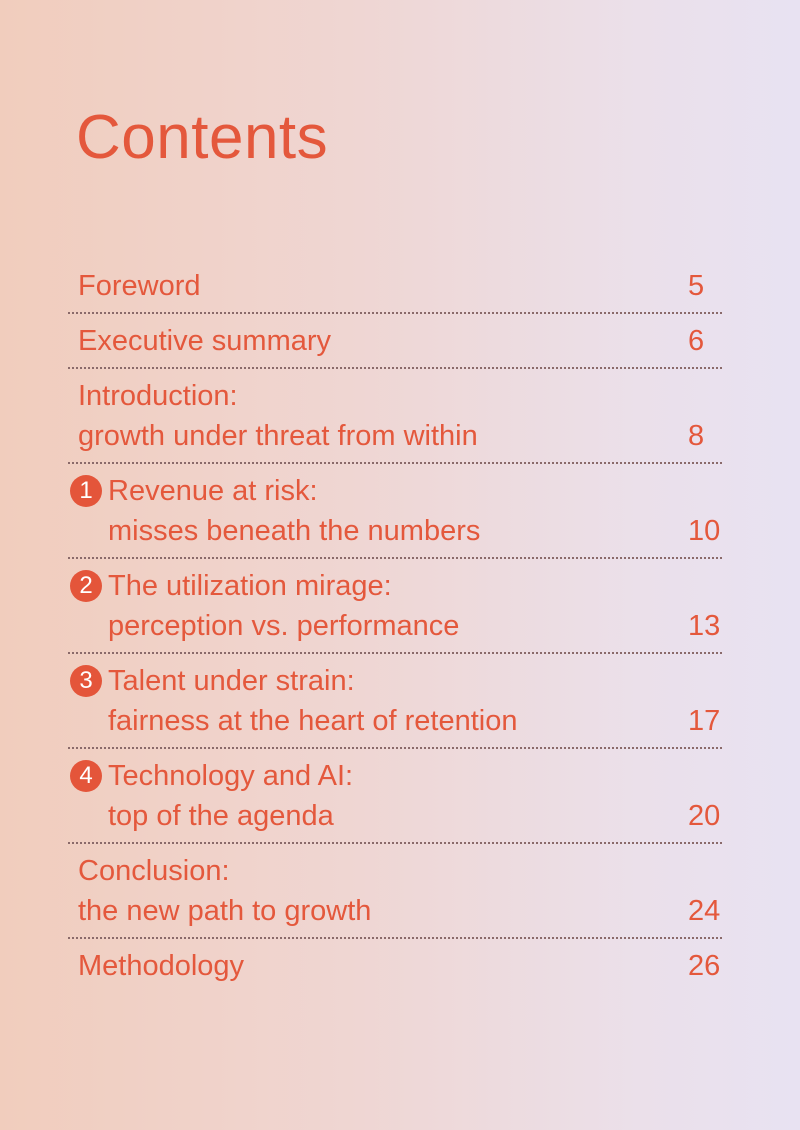 This screenshot has width=800, height=1130. What do you see at coordinates (213, 491) in the screenshot?
I see `entry-text: Revenue at risk:` at bounding box center [213, 491].